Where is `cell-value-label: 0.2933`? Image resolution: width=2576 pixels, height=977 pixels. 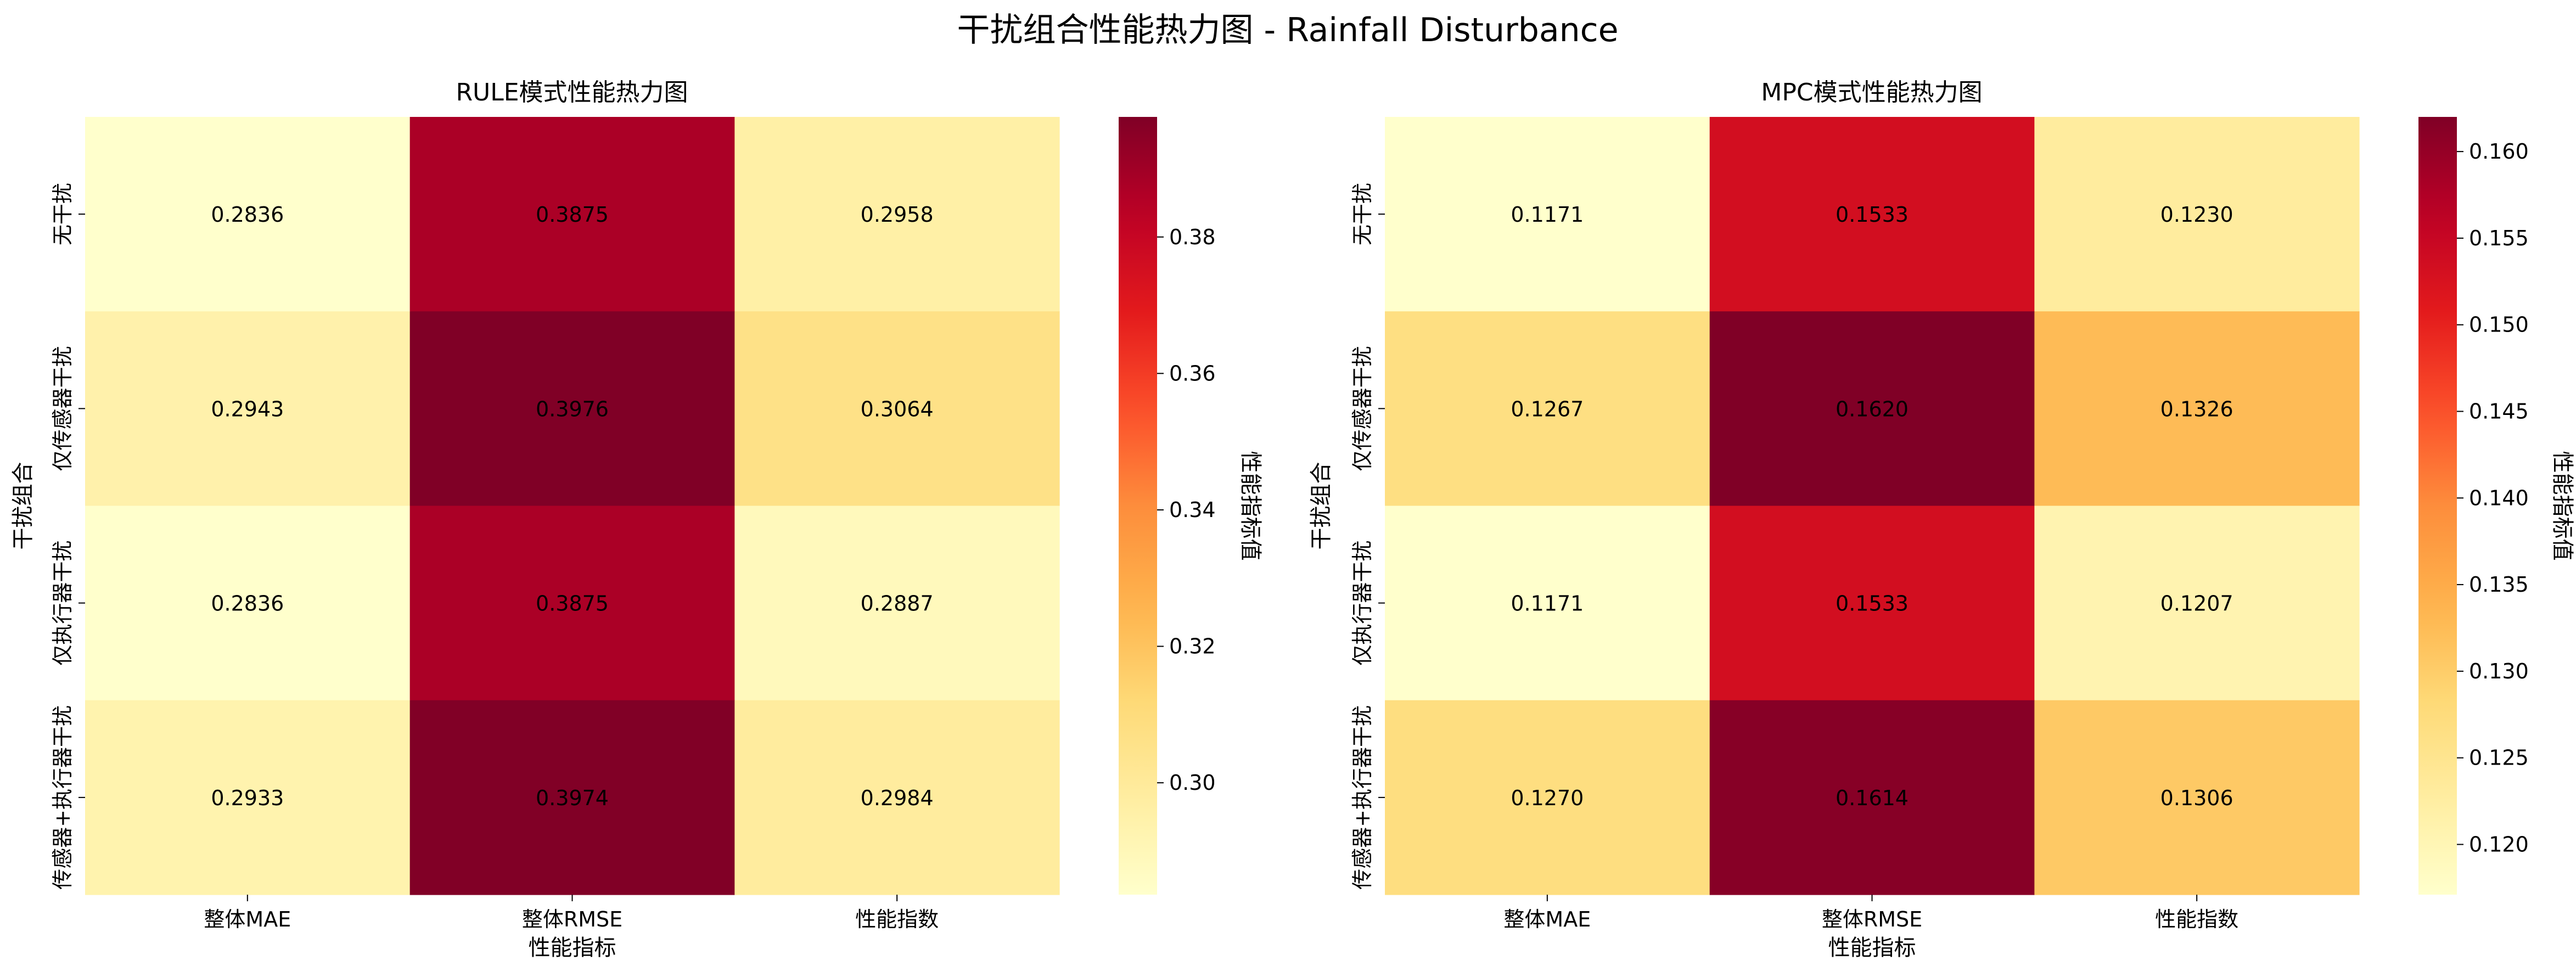 cell-value-label: 0.2933 is located at coordinates (248, 798).